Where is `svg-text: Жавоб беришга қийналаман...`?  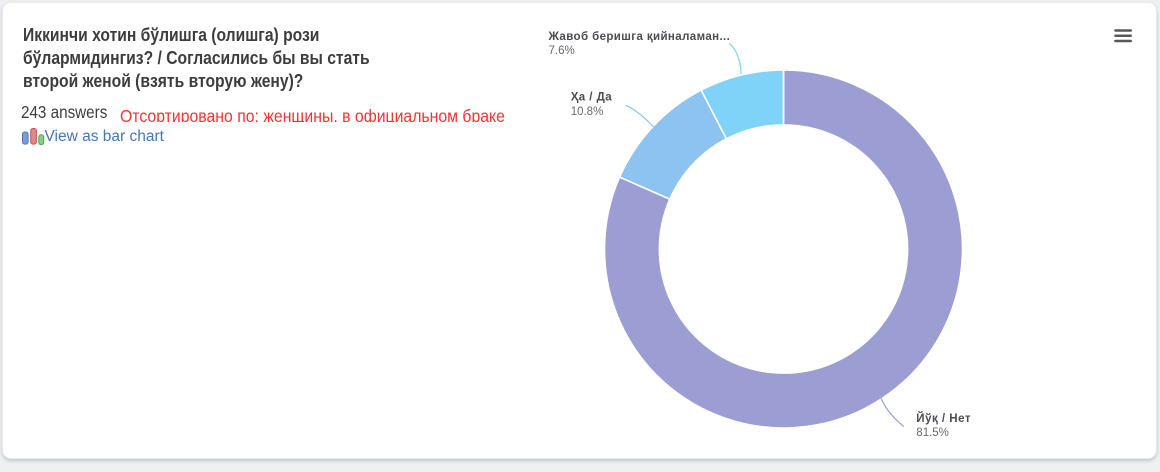
svg-text: Жавоб беришга қийналаман... is located at coordinates (639, 37).